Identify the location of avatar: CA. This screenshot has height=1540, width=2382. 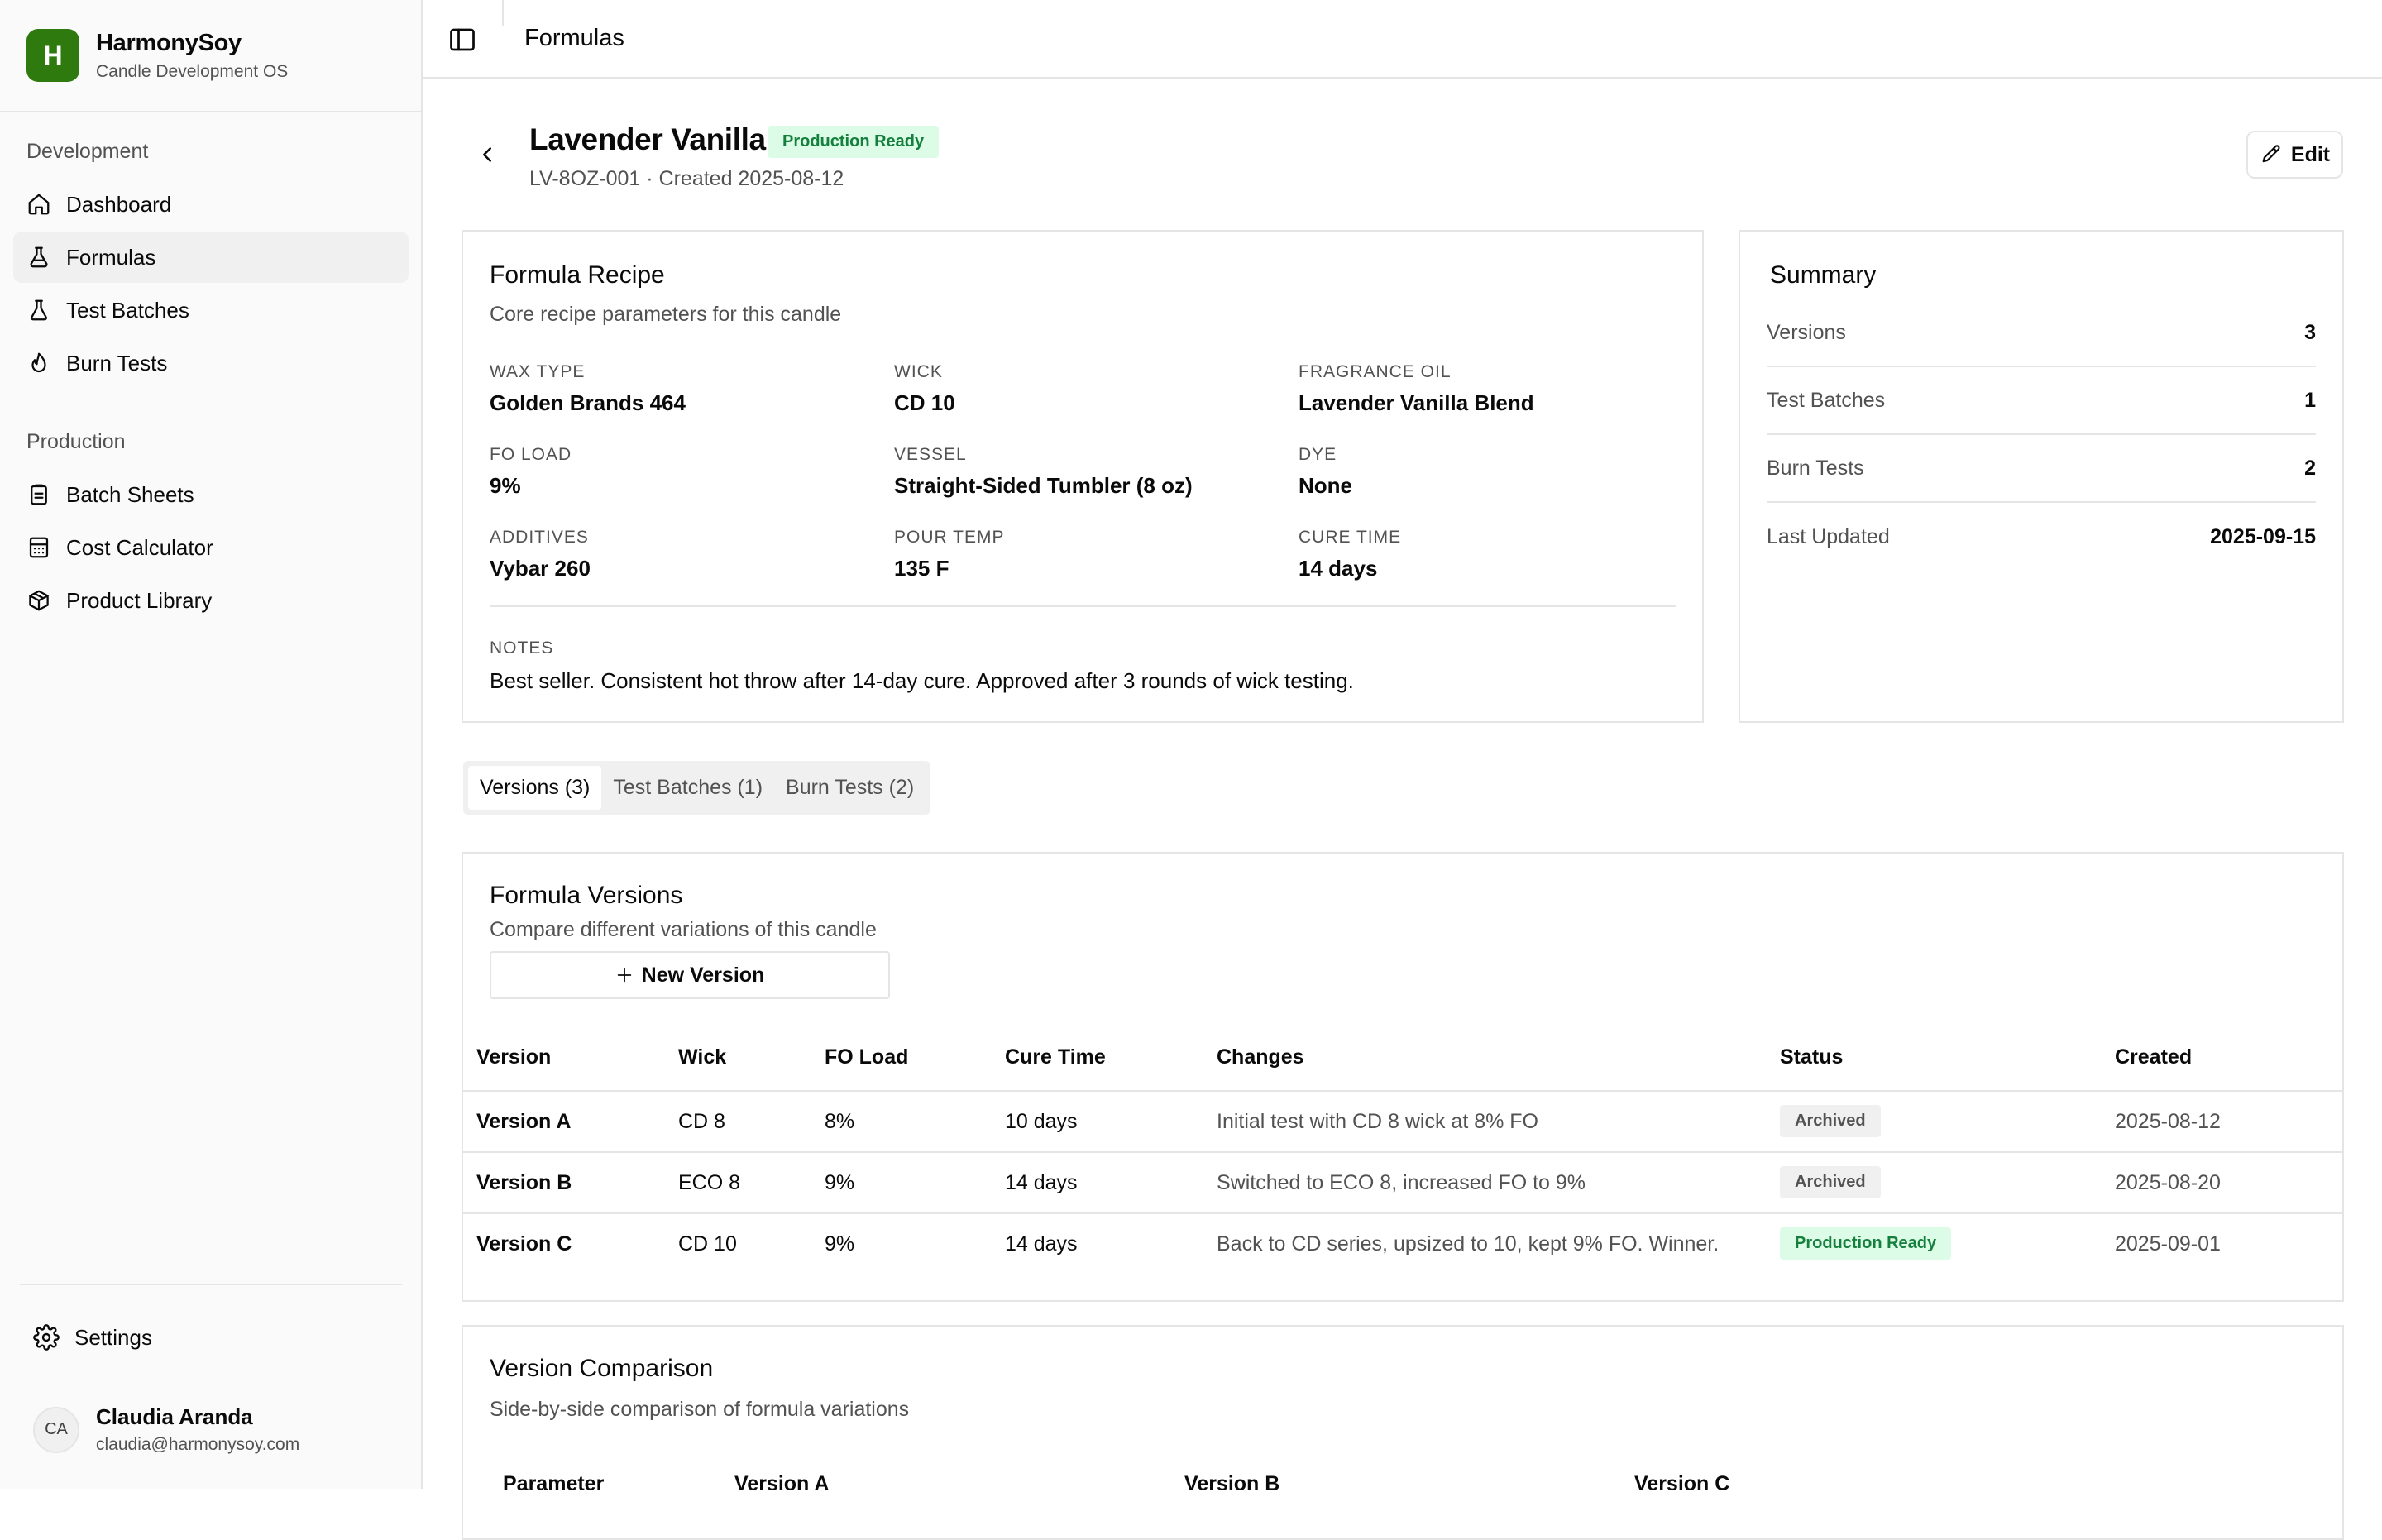
(56, 1429).